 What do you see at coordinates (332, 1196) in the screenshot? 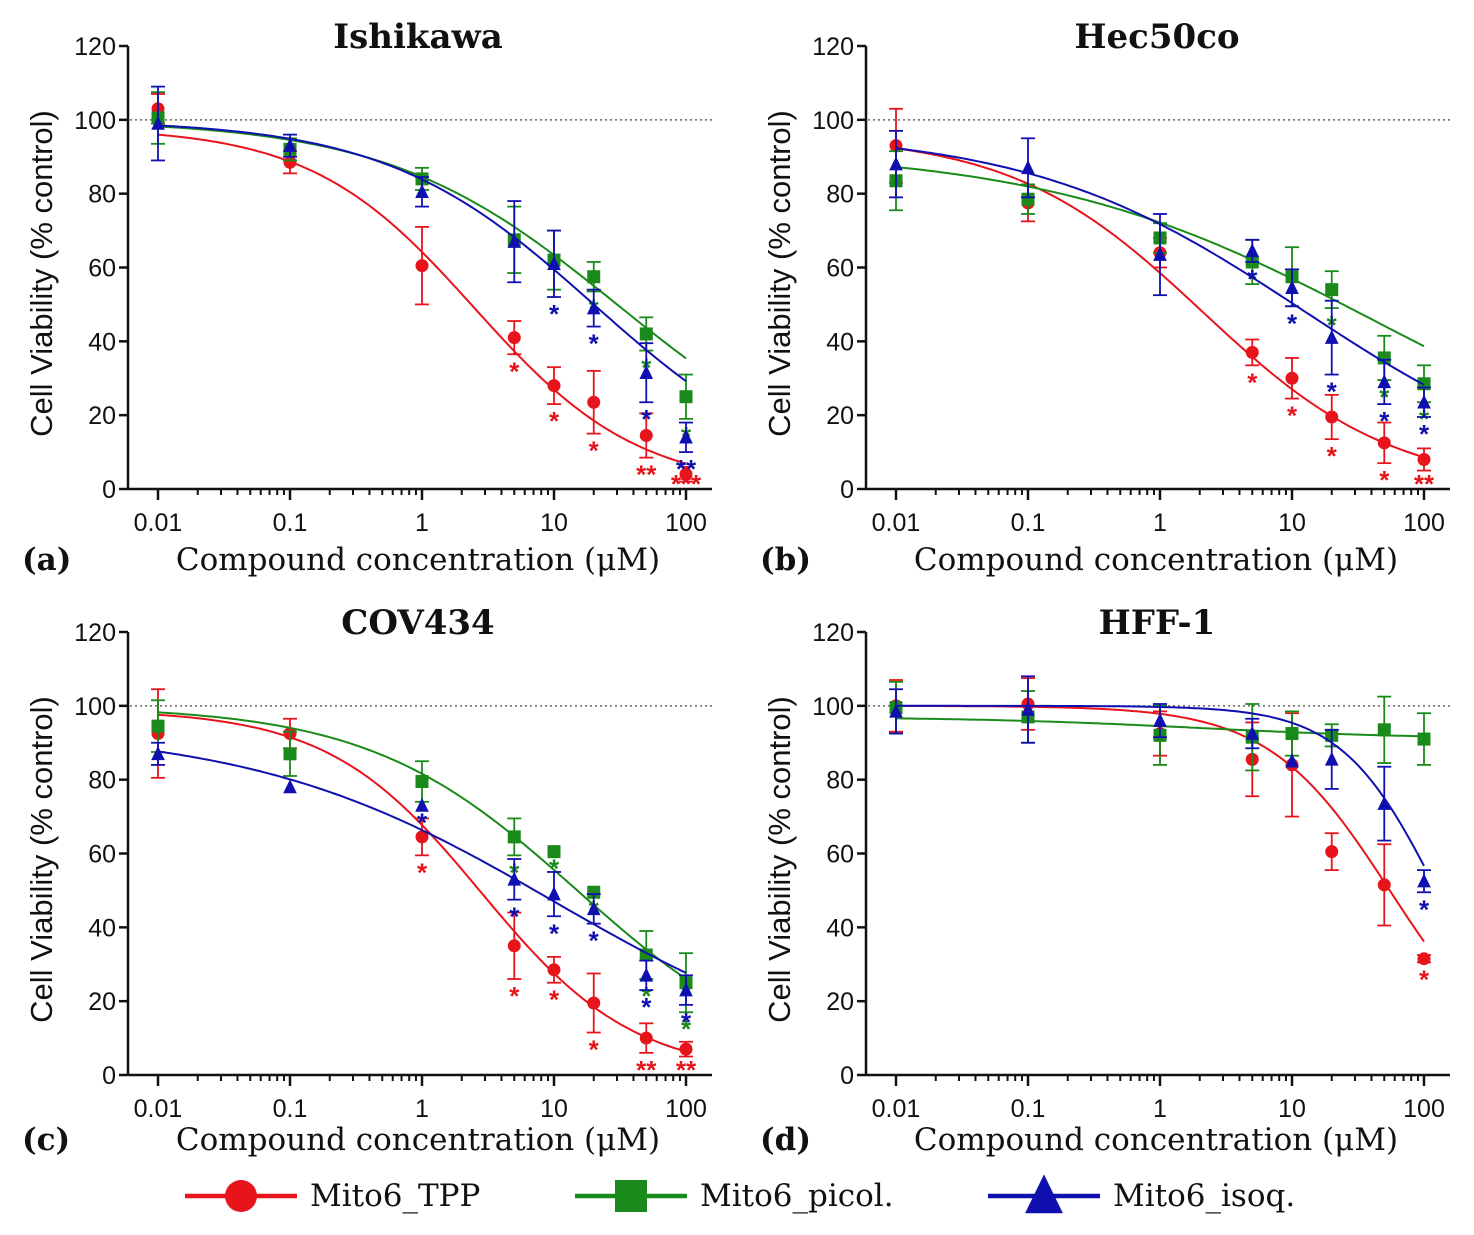
I see `legend-item: Mito6_TPP` at bounding box center [332, 1196].